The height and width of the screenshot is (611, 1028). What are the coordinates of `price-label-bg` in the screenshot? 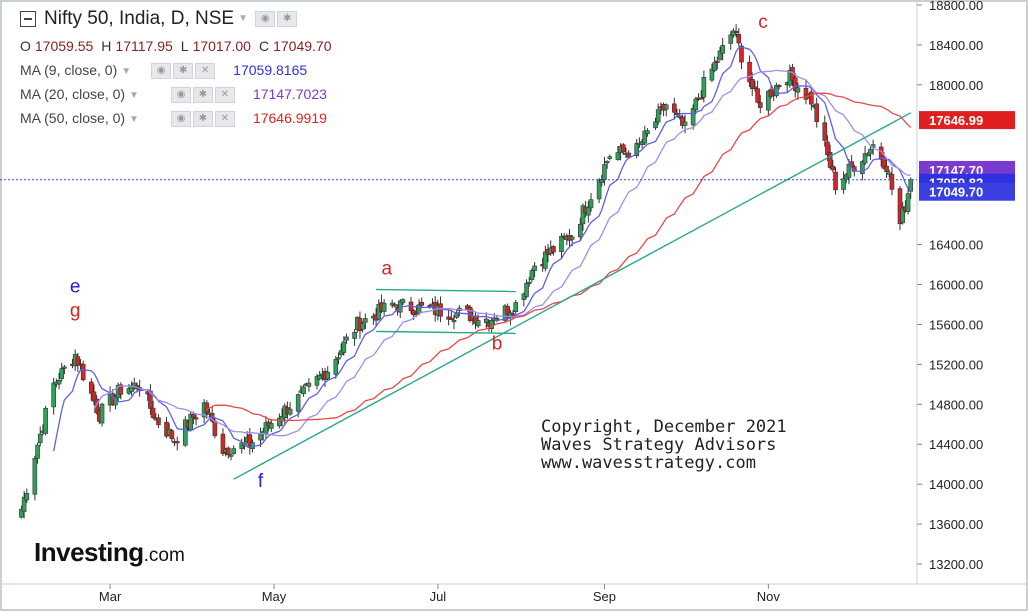 It's located at (967, 191).